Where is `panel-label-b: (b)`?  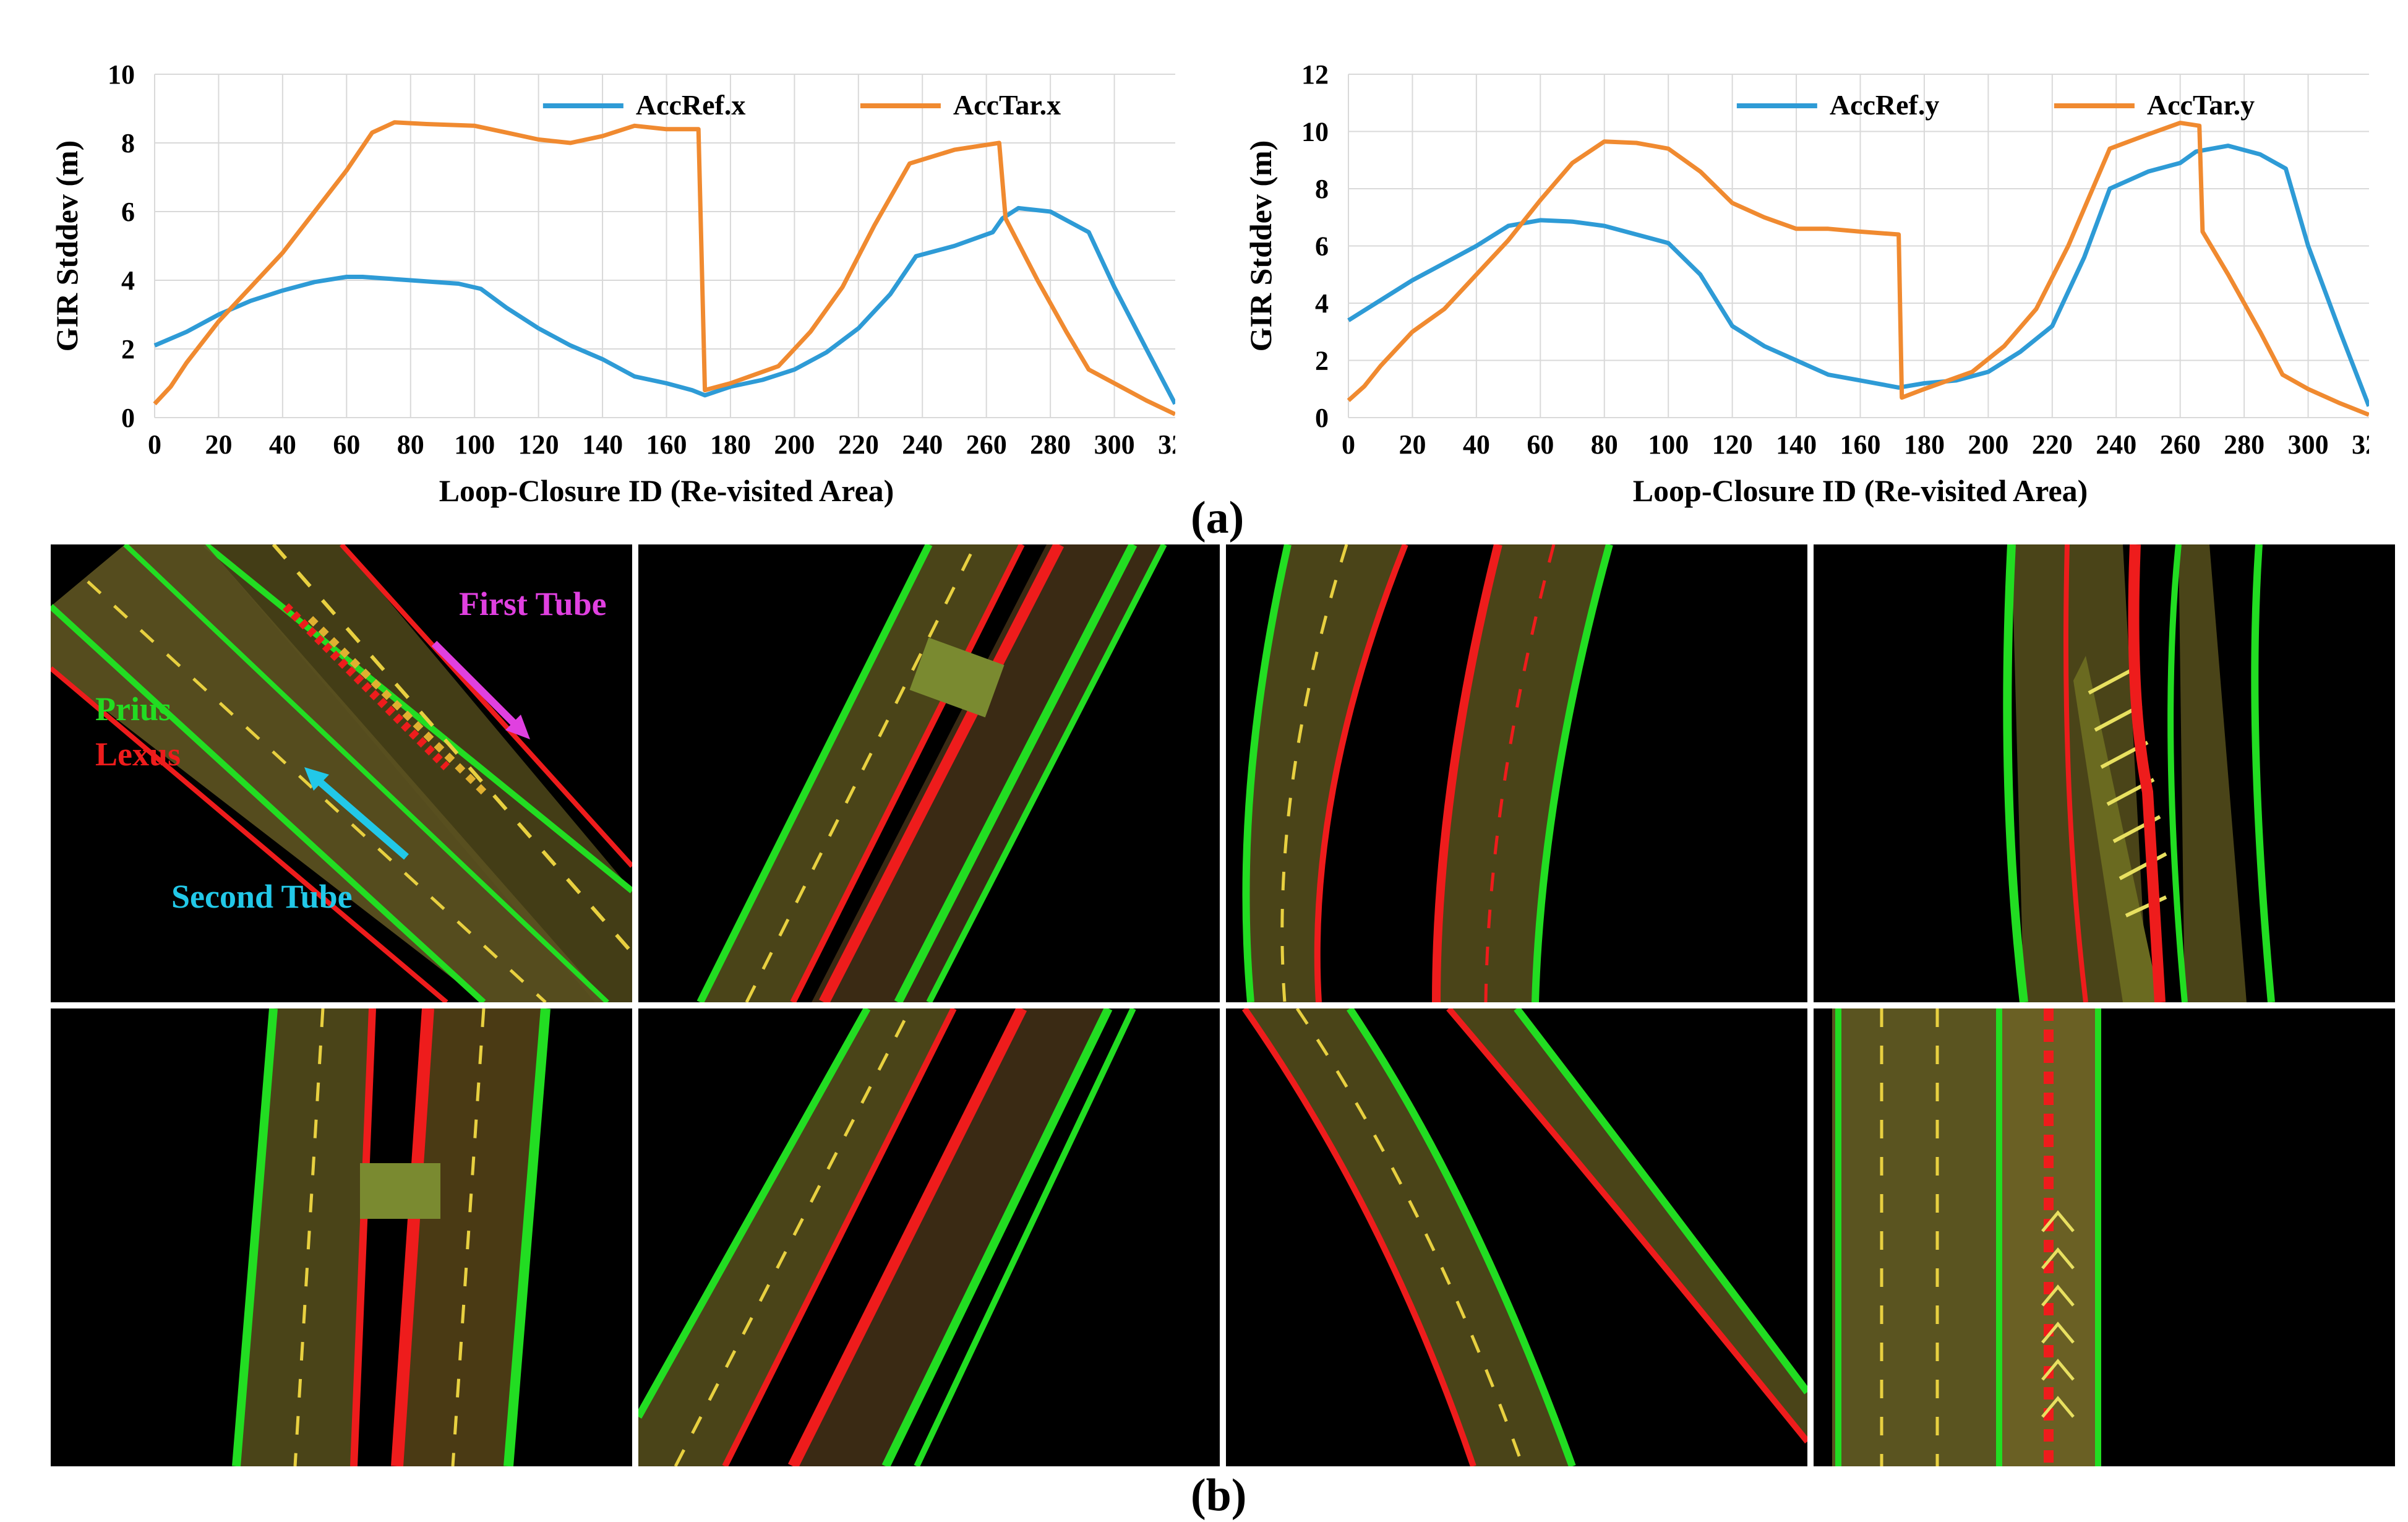 panel-label-b: (b) is located at coordinates (1219, 1495).